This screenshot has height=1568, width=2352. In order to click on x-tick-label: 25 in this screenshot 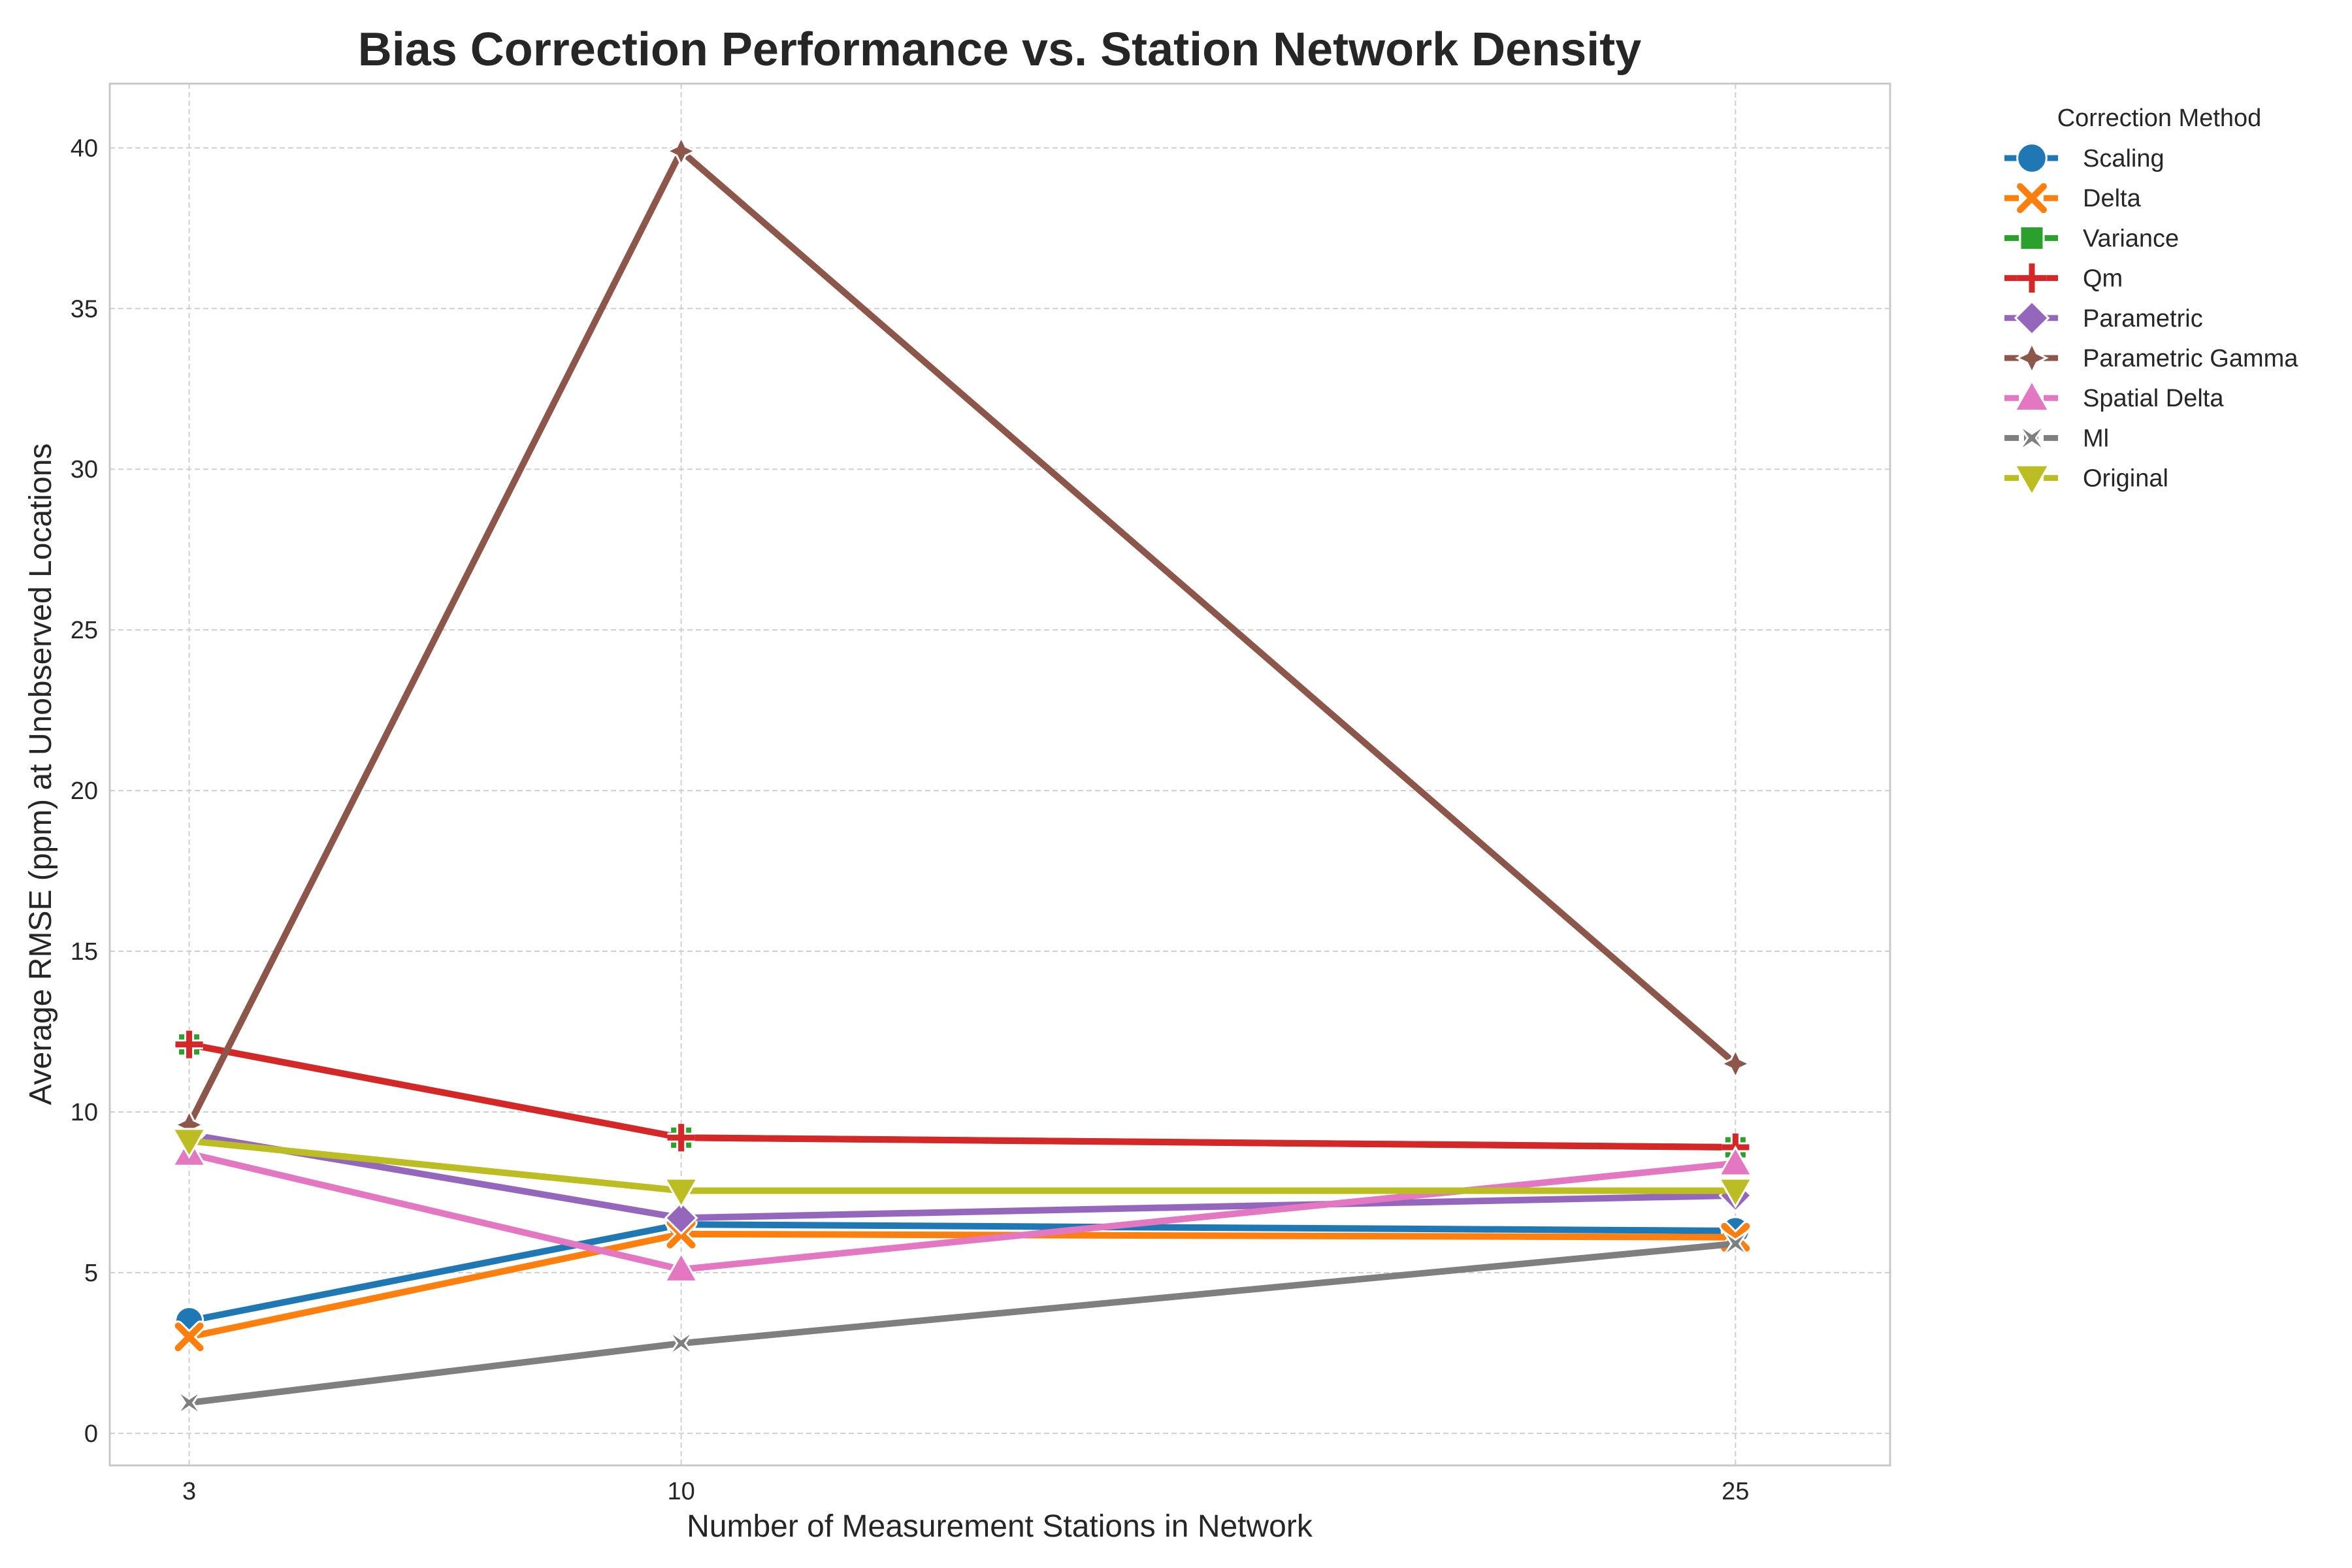, I will do `click(1735, 1491)`.